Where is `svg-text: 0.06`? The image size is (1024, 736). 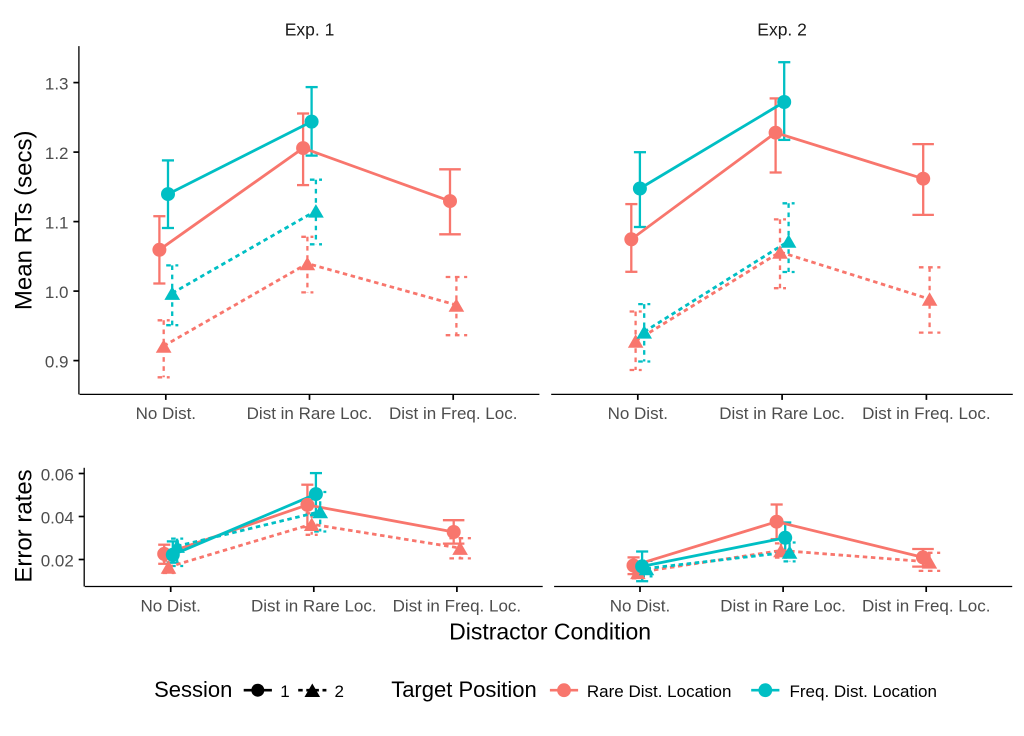 svg-text: 0.06 is located at coordinates (57, 475).